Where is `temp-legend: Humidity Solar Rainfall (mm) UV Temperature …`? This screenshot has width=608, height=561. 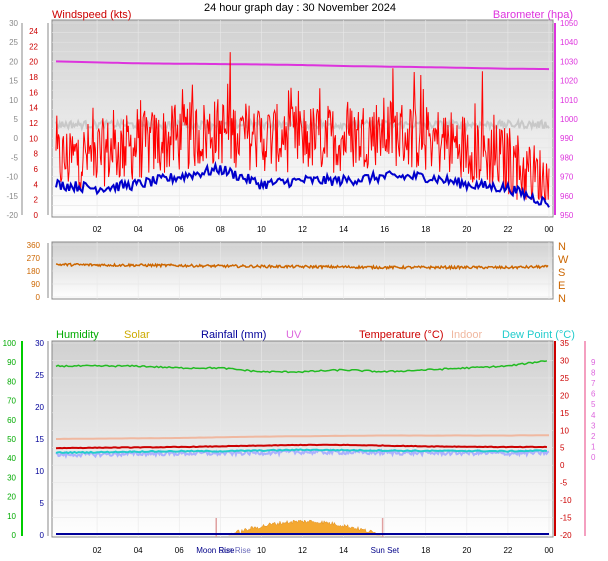
temp-legend: Humidity Solar Rainfall (mm) UV Temperature … is located at coordinates (315, 335).